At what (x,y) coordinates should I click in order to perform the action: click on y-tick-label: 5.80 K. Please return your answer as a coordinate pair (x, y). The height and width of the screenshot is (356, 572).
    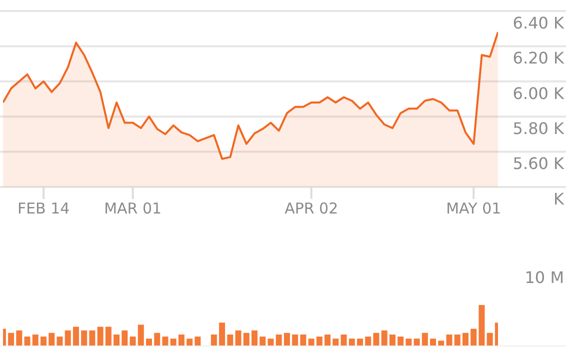
    Looking at the image, I should click on (538, 128).